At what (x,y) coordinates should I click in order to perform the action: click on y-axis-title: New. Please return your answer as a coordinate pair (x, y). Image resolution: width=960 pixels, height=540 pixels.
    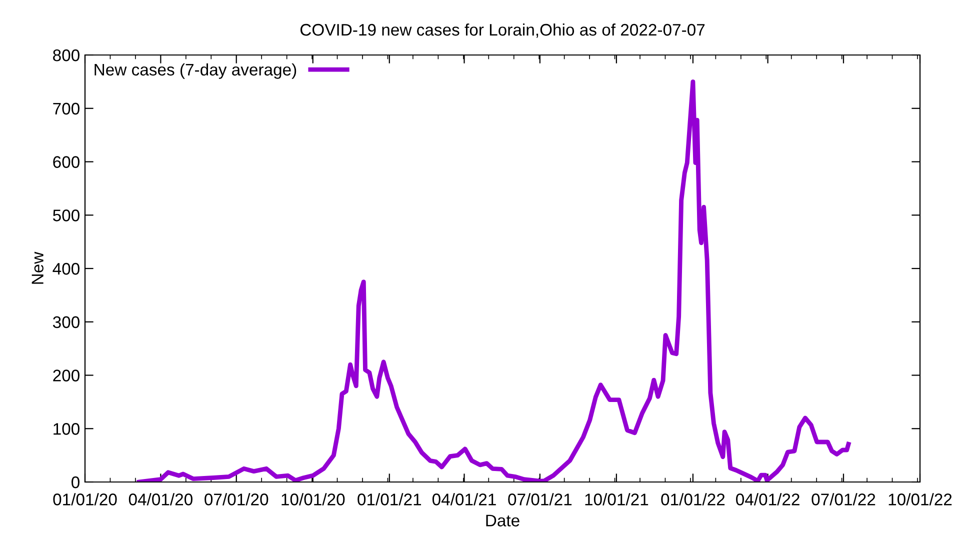
    Looking at the image, I should click on (38, 268).